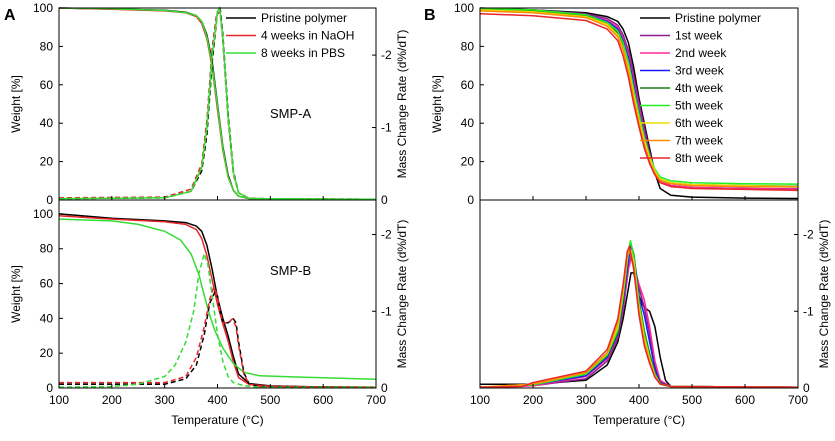 The image size is (835, 441). Describe the element at coordinates (430, 15) in the screenshot. I see `panel-label-B: B` at that location.